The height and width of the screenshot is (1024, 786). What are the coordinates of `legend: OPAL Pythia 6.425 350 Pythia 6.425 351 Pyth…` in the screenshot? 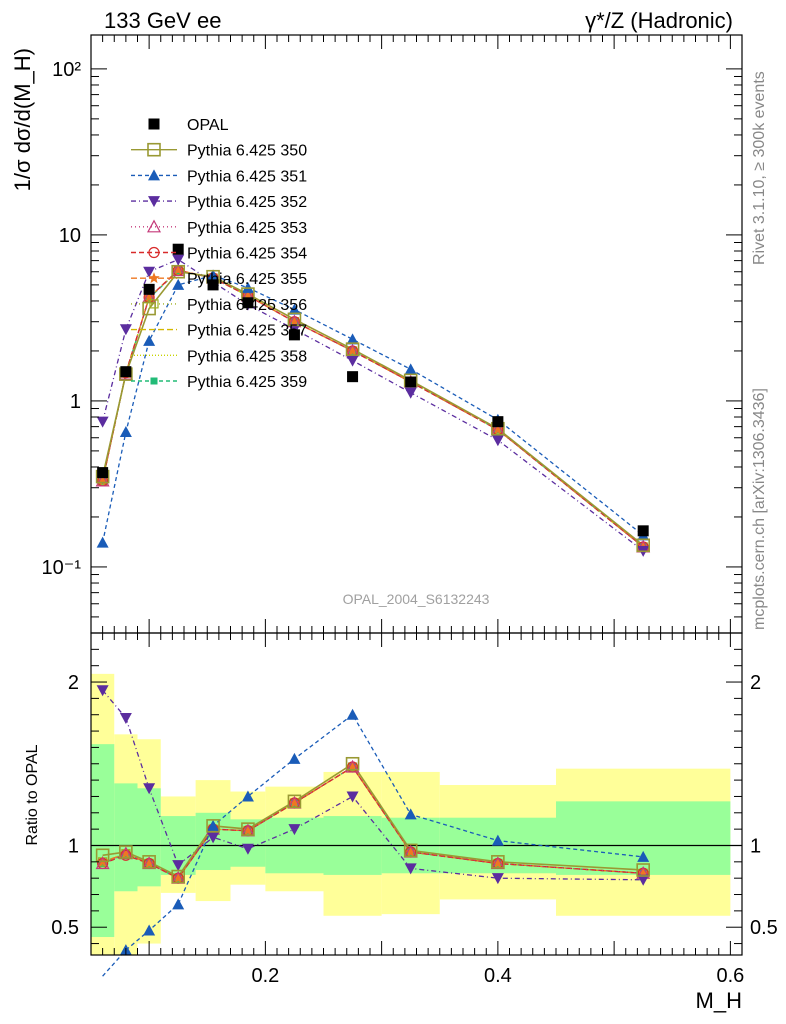 It's located at (219, 254).